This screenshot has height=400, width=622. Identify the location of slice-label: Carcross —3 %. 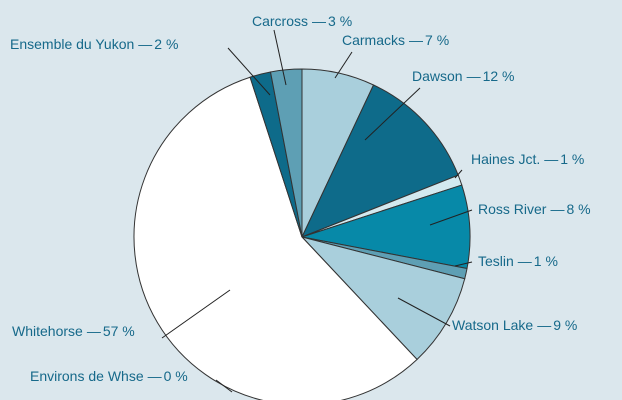
(302, 21).